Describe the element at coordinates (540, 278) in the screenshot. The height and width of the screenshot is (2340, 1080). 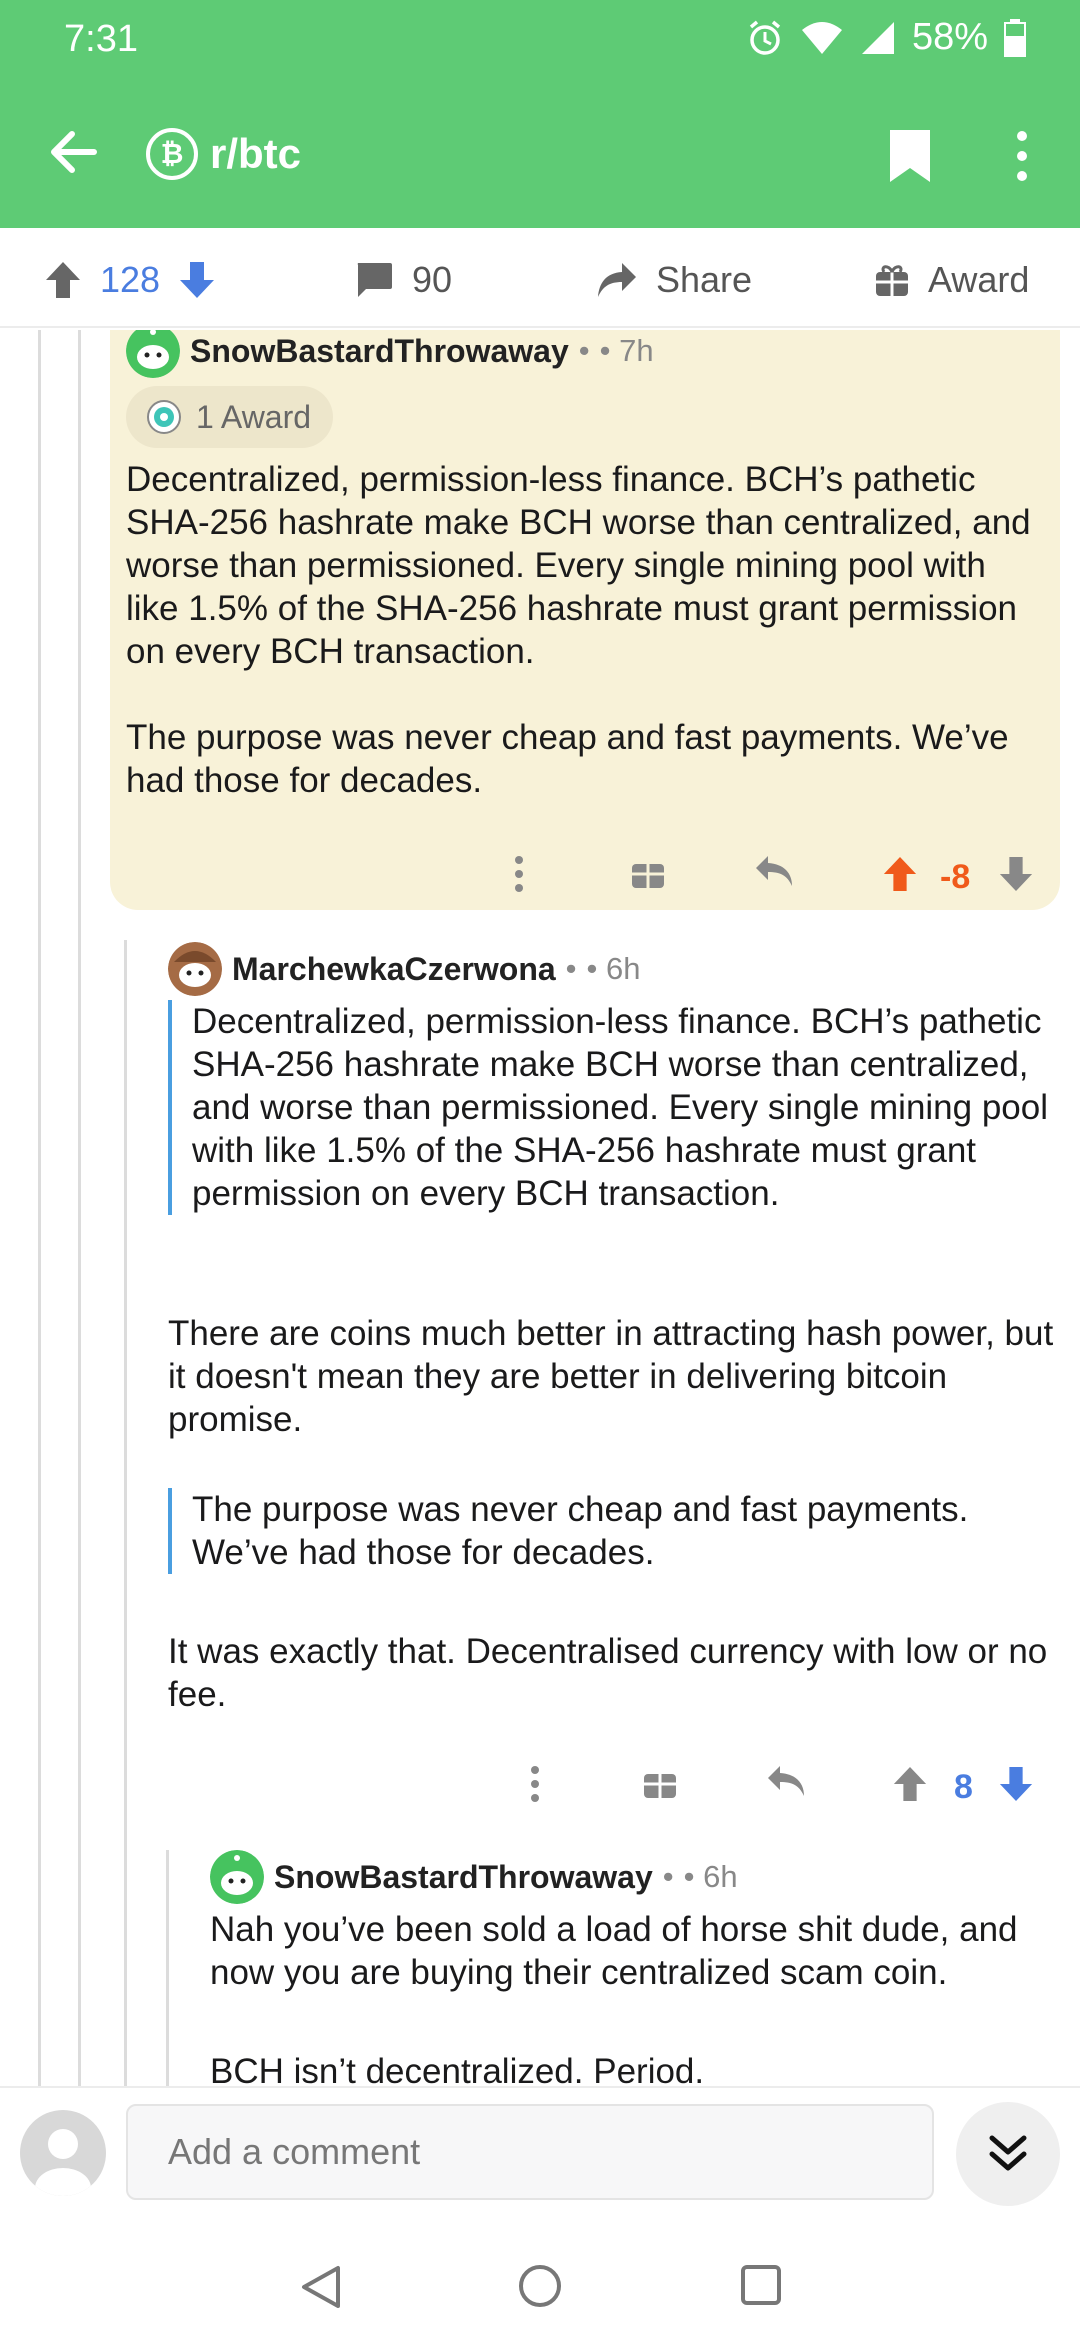
I see `post-action-row: 128 90 Share Award` at that location.